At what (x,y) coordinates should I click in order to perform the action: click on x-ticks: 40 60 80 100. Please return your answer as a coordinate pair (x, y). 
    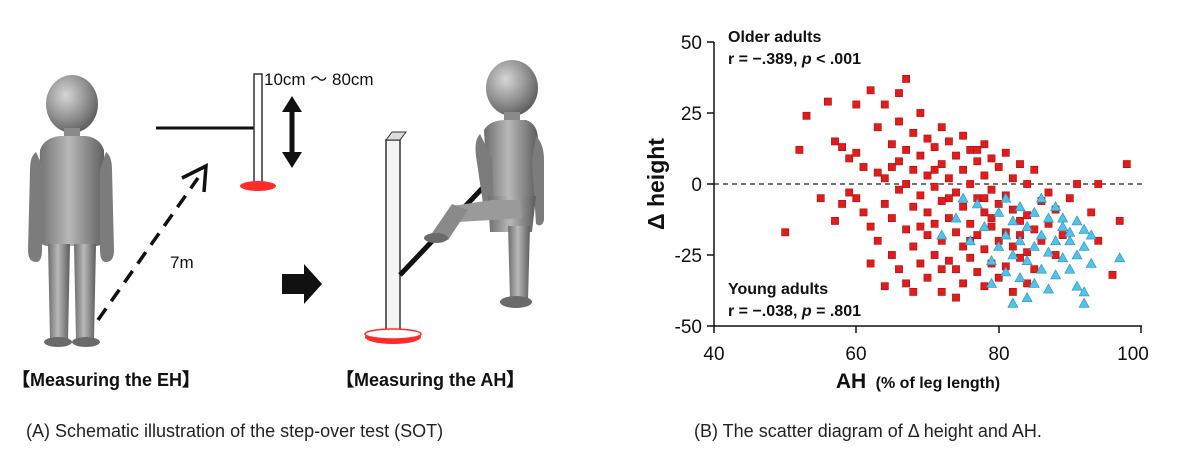
    Looking at the image, I should click on (926, 345).